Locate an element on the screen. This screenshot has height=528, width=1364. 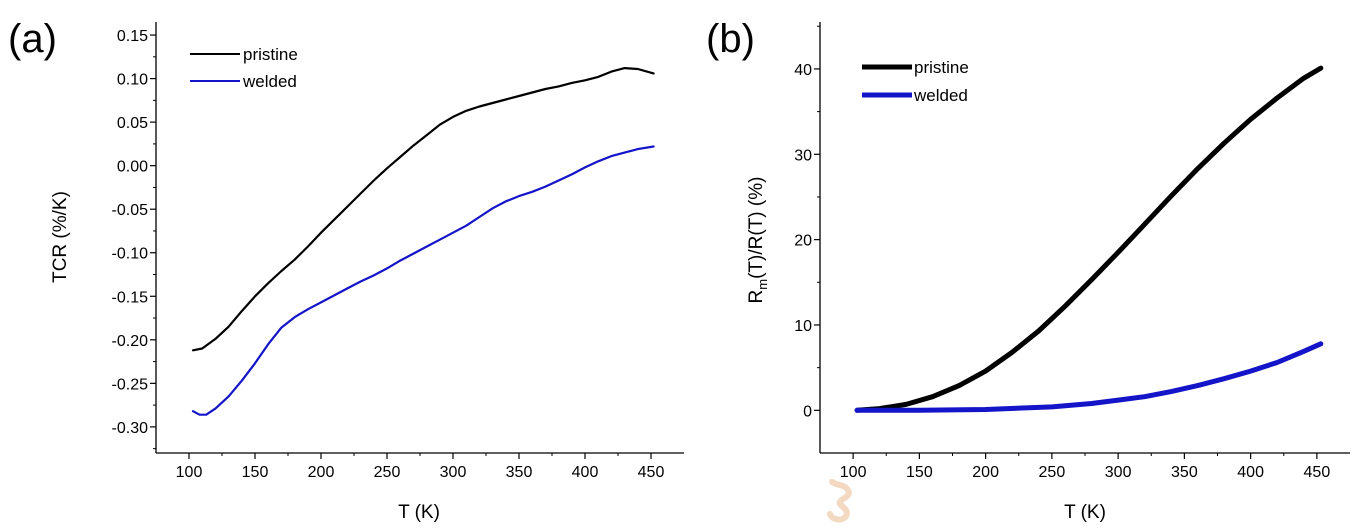
y-axis-title-b-sub: m is located at coordinates (762, 284).